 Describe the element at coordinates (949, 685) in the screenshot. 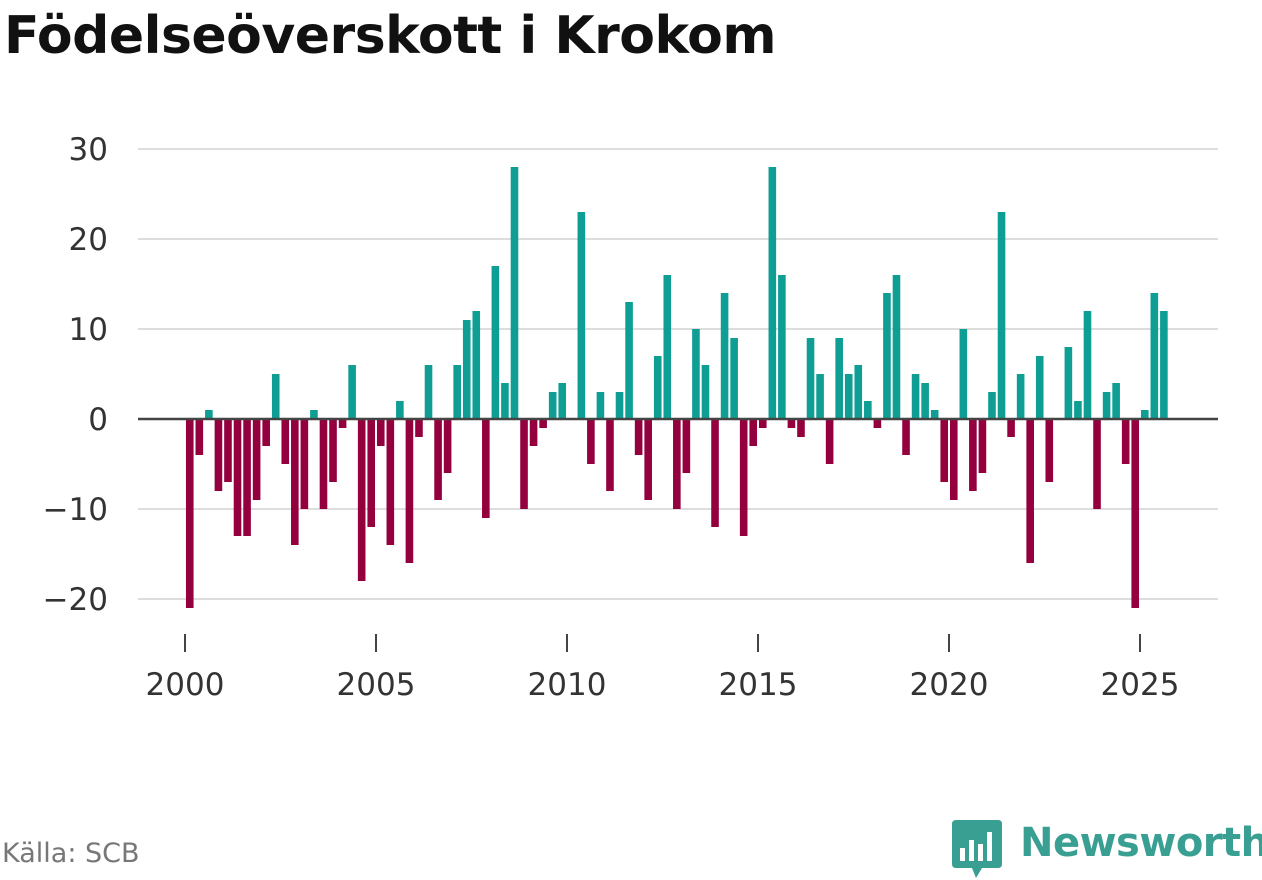

I see `x-tick-label: 2020` at that location.